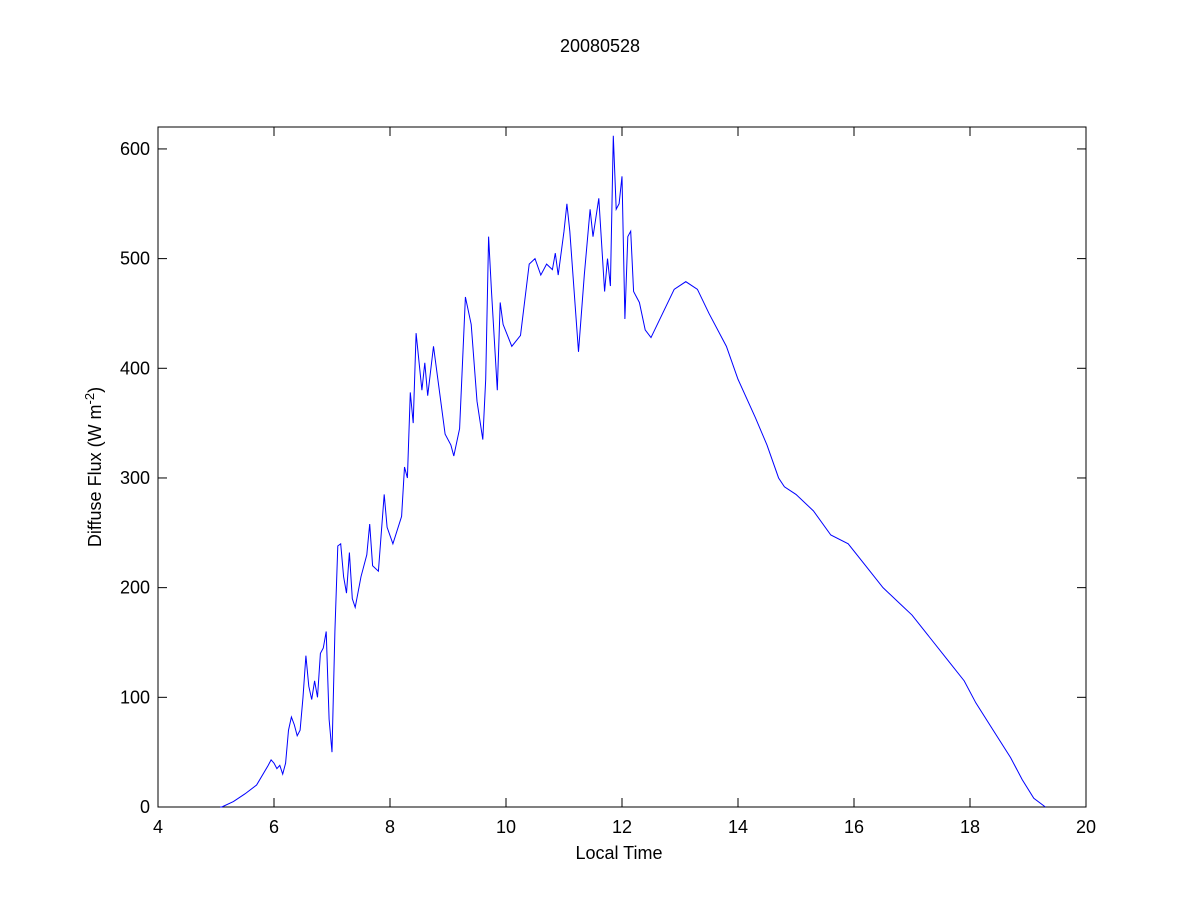 This screenshot has height=905, width=1200. I want to click on x-axis-label: Local Time, so click(618, 853).